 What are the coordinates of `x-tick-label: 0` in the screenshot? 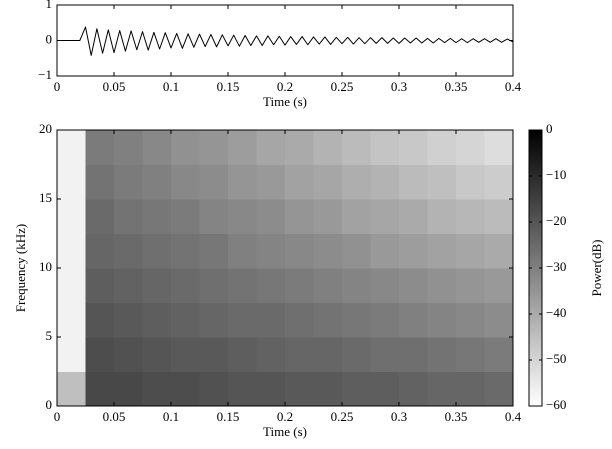 It's located at (57, 416).